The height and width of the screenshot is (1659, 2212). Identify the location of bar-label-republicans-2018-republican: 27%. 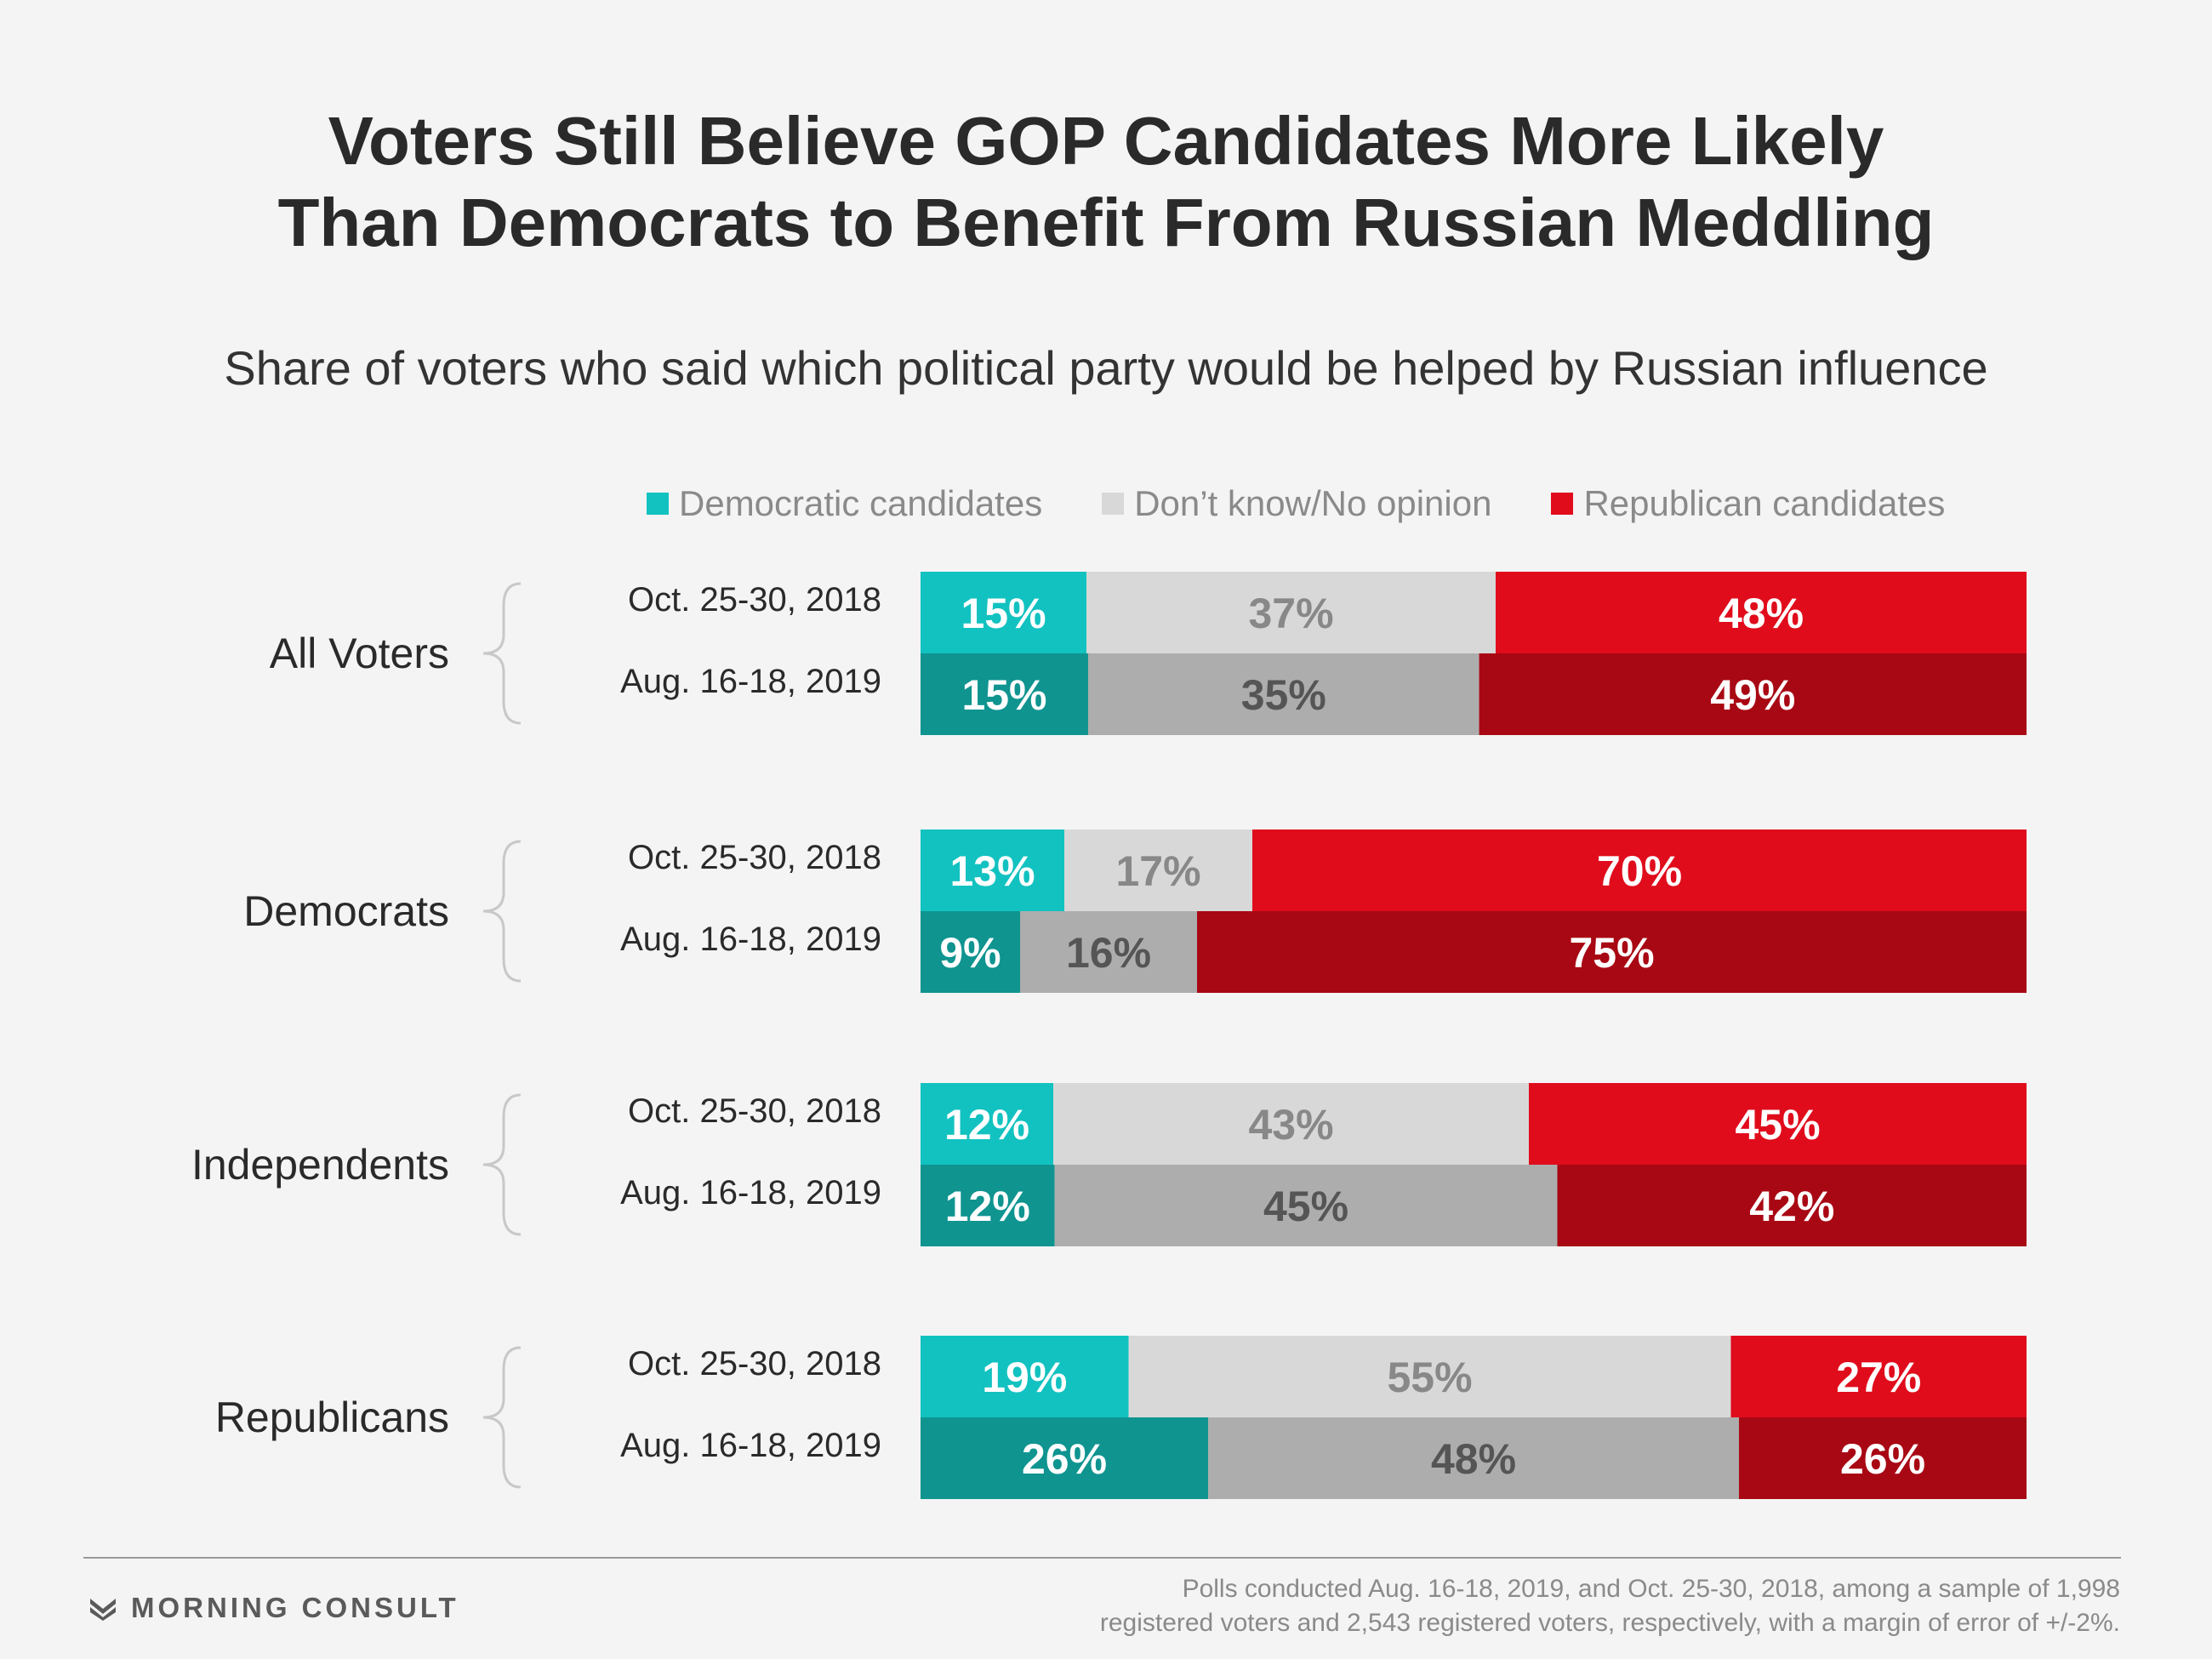
(1878, 1377).